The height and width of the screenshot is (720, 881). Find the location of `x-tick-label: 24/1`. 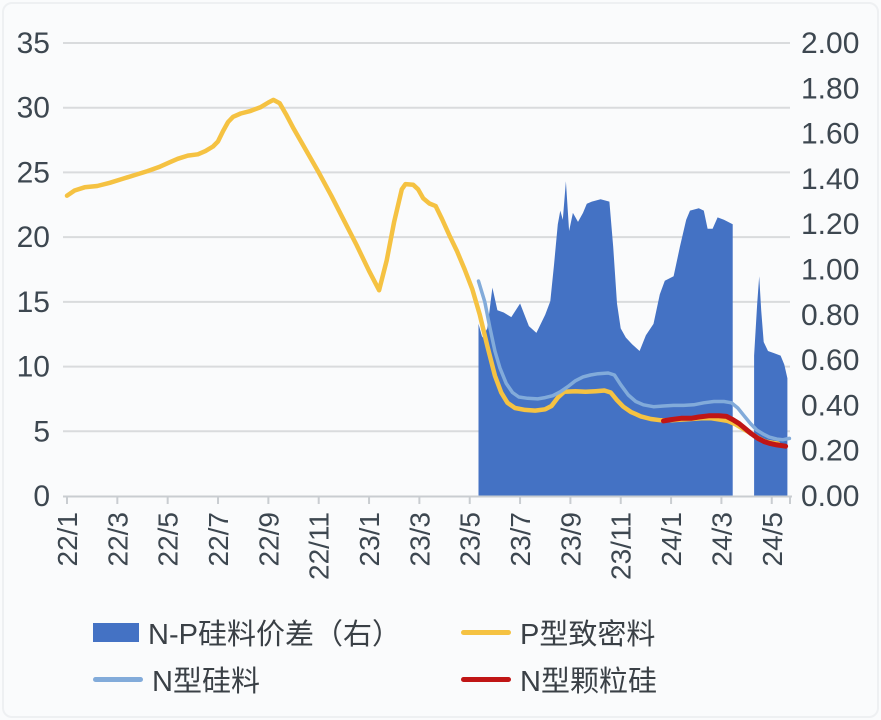

x-tick-label: 24/1 is located at coordinates (671, 539).